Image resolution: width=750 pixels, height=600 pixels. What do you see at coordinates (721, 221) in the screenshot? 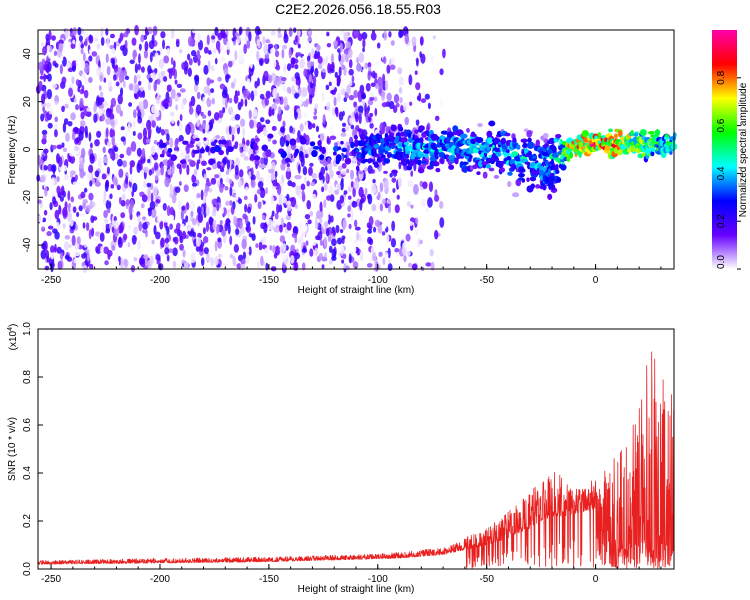
I see `colorbar-tick-label: 0.2` at bounding box center [721, 221].